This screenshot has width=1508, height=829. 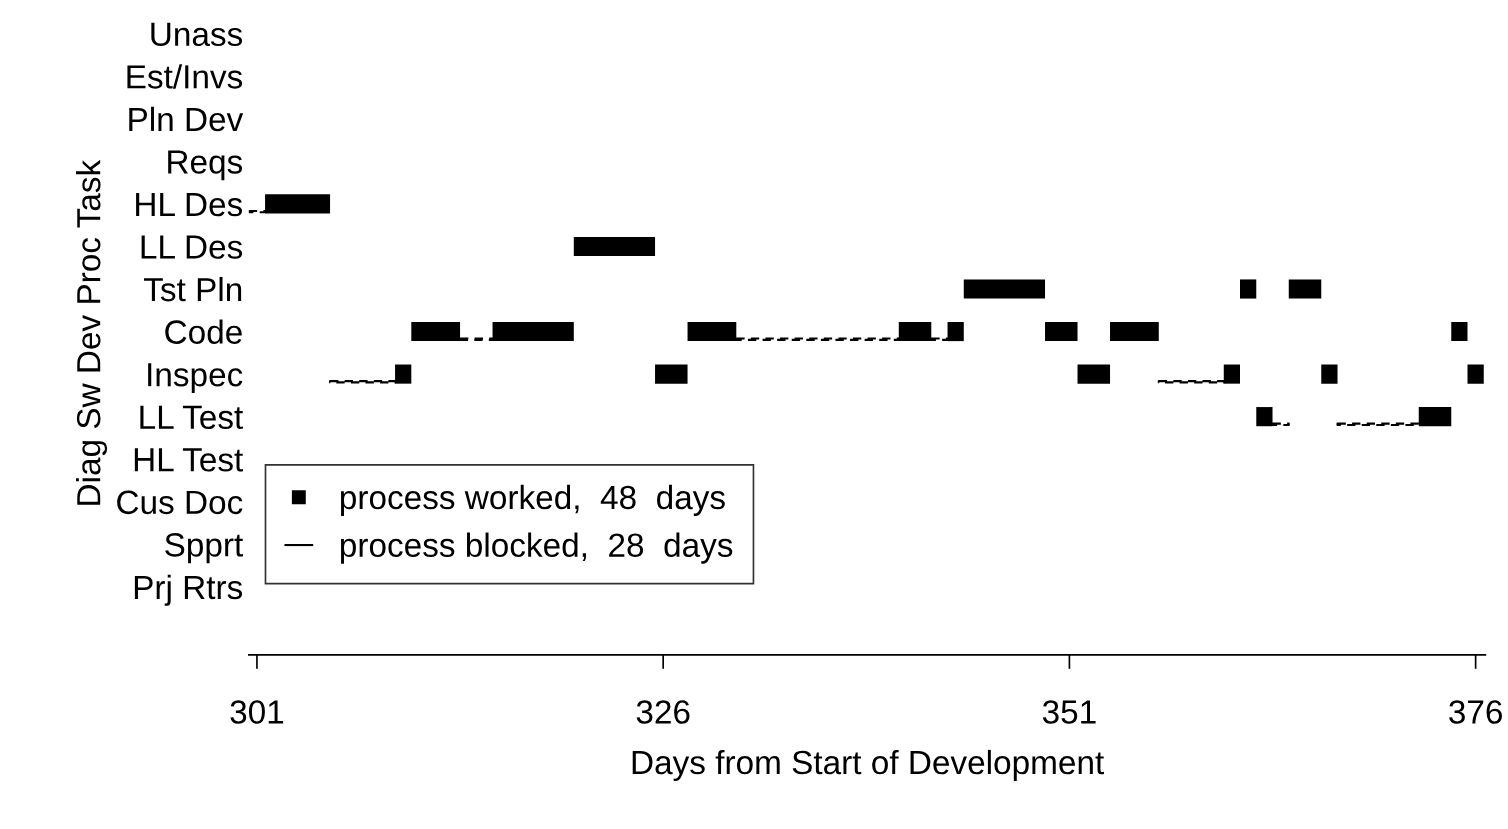 What do you see at coordinates (205, 165) in the screenshot?
I see `y-tick-label: Reqs` at bounding box center [205, 165].